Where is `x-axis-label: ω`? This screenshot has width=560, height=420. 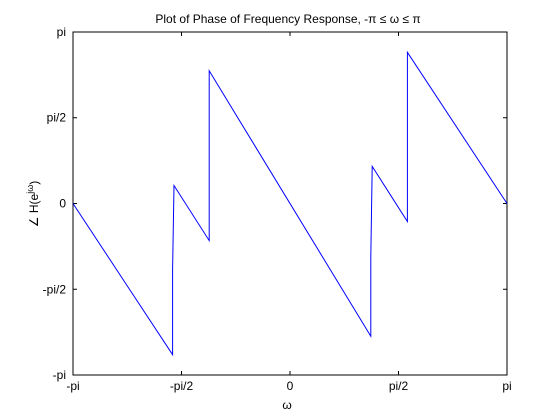
x-axis-label: ω is located at coordinates (286, 405).